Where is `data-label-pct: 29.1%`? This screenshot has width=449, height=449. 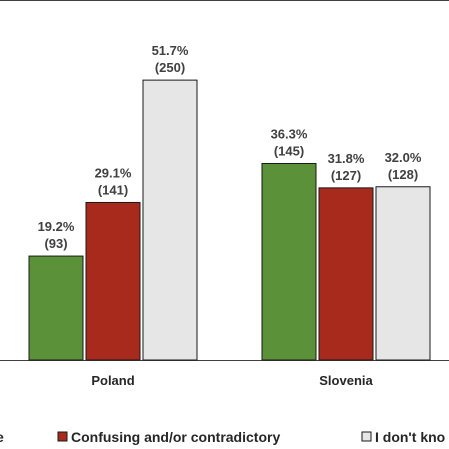
data-label-pct: 29.1% is located at coordinates (113, 172).